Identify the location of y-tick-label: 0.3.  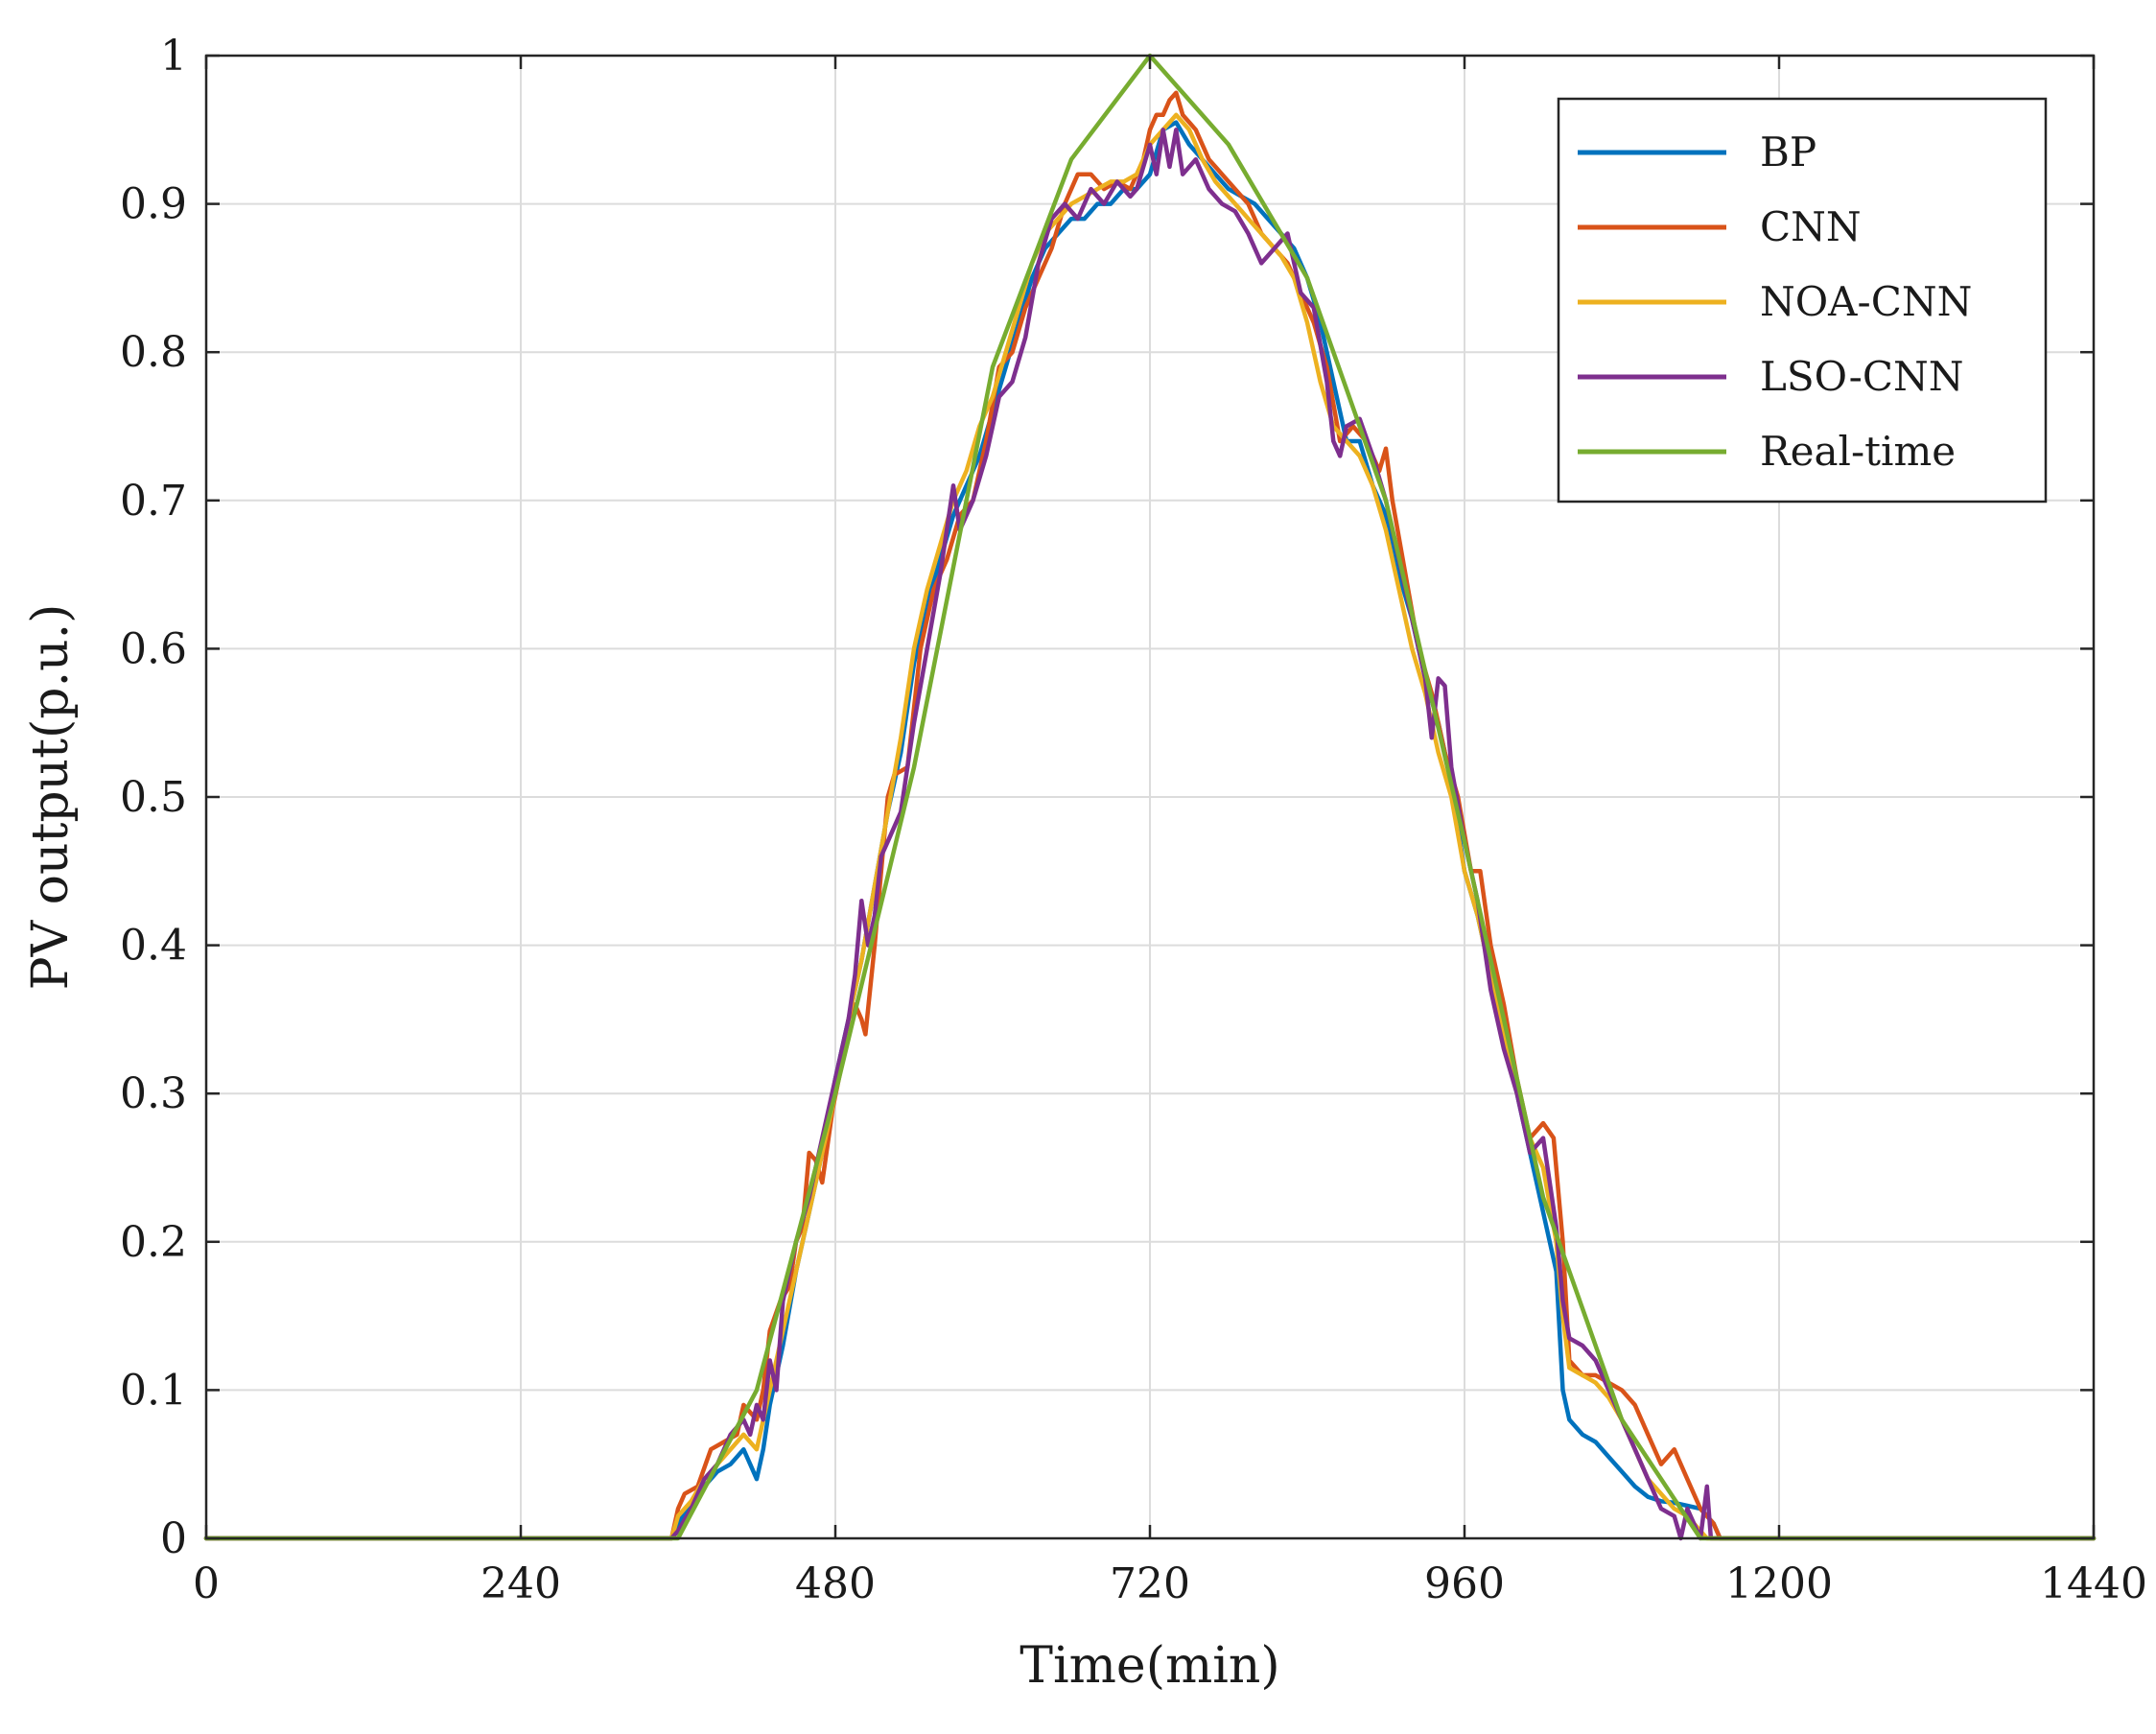
(153, 1093).